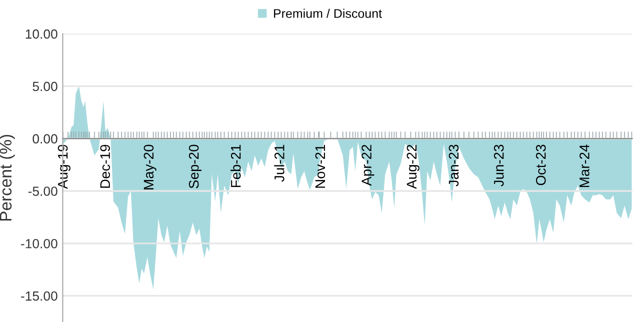 The height and width of the screenshot is (322, 640). What do you see at coordinates (39, 296) in the screenshot?
I see `y-tick-label: -15.00` at bounding box center [39, 296].